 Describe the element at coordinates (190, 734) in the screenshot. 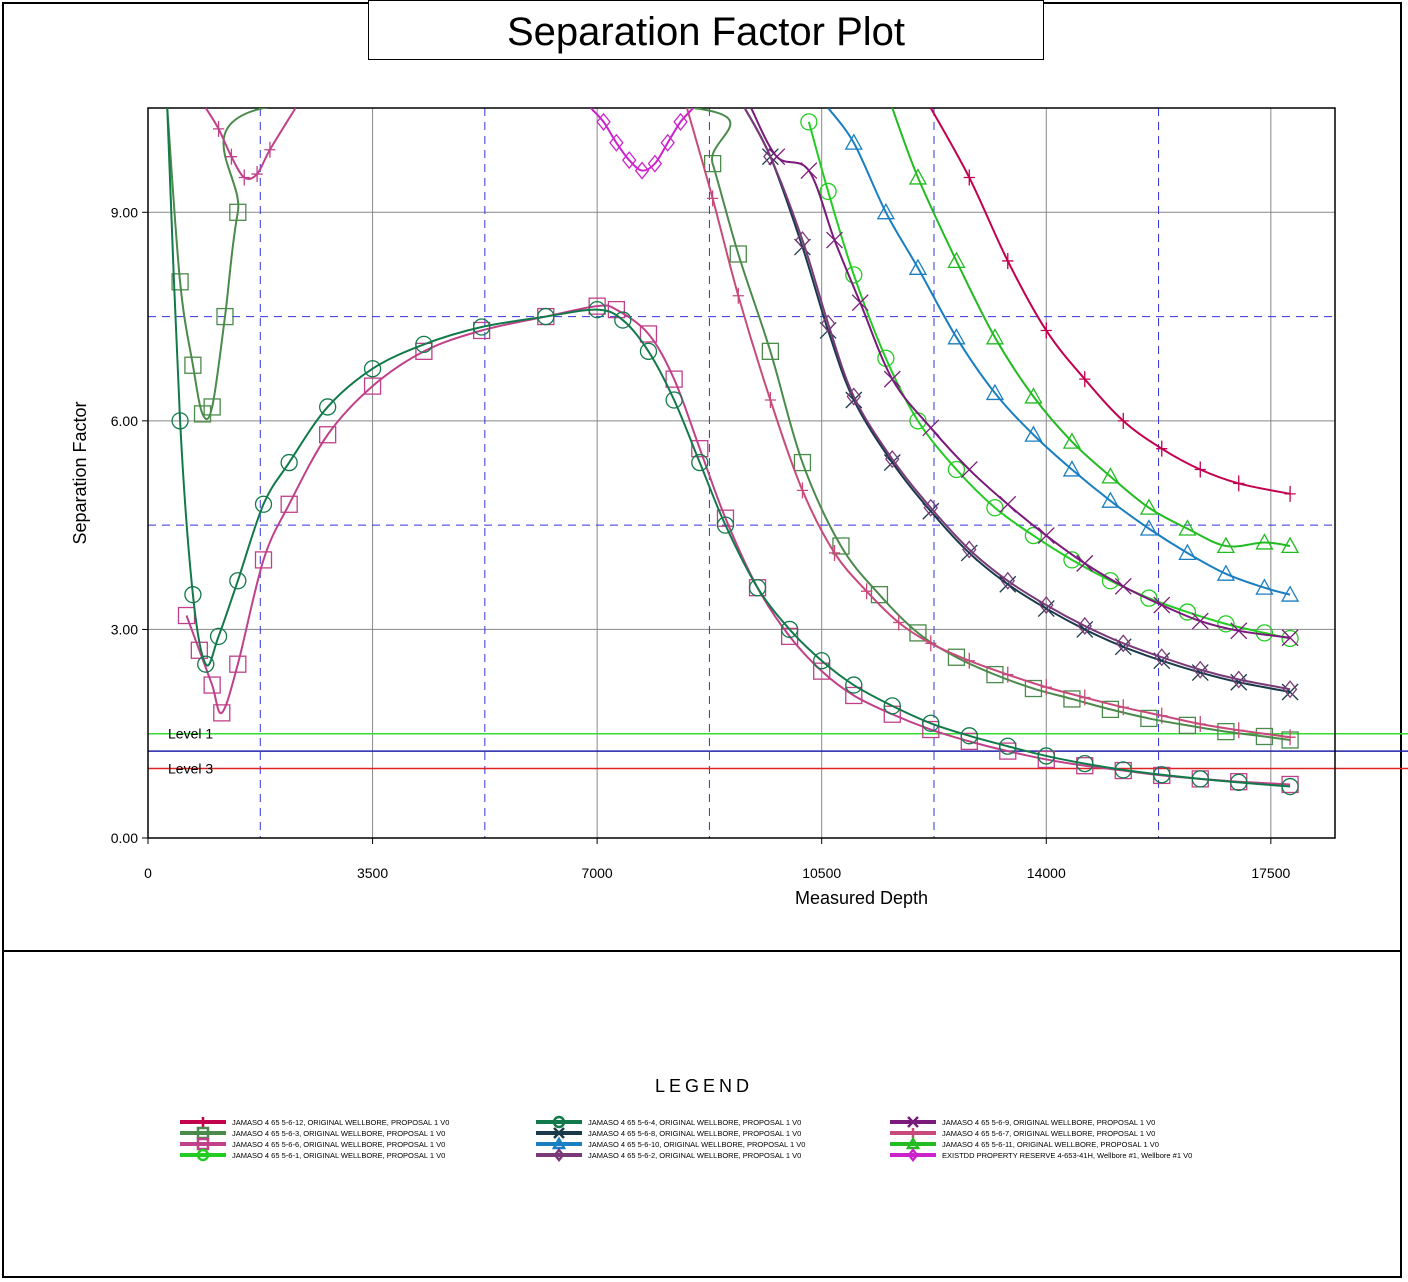

I see `level-label: Level 1` at that location.